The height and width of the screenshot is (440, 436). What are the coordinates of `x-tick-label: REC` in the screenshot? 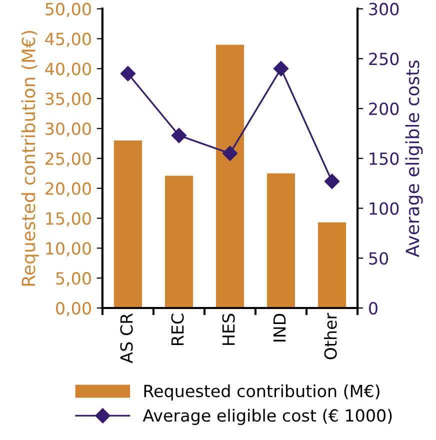 It's located at (177, 329).